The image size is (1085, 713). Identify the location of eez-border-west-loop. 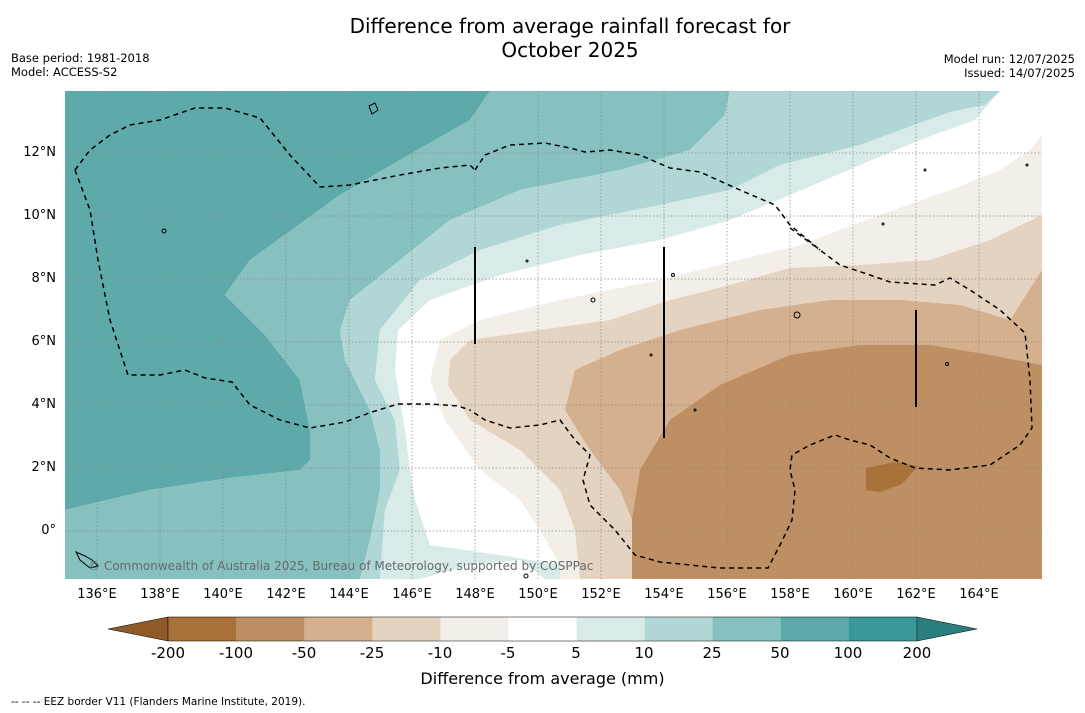
(272, 299).